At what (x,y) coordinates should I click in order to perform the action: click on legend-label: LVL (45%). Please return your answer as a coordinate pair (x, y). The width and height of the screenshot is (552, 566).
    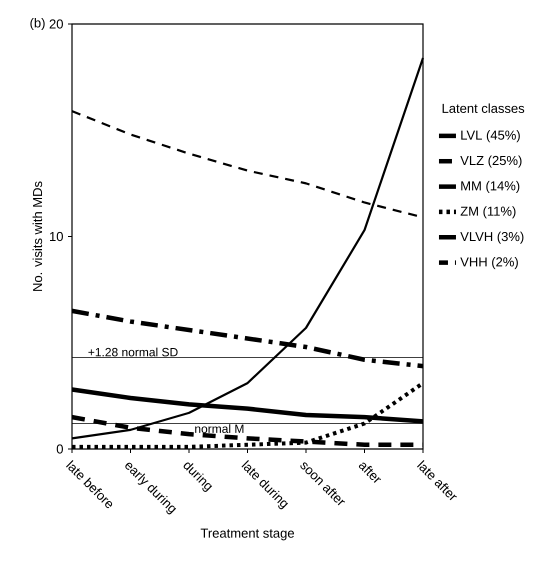
    Looking at the image, I should click on (490, 136).